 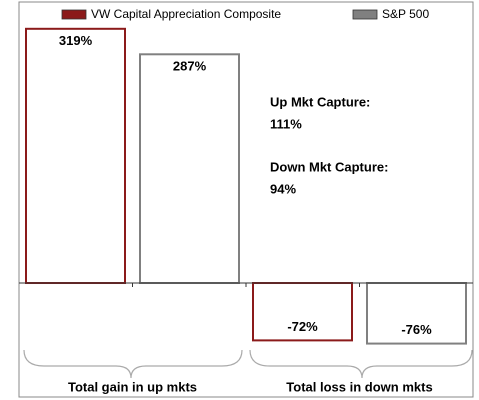 I want to click on annotation: 111%, so click(x=286, y=123).